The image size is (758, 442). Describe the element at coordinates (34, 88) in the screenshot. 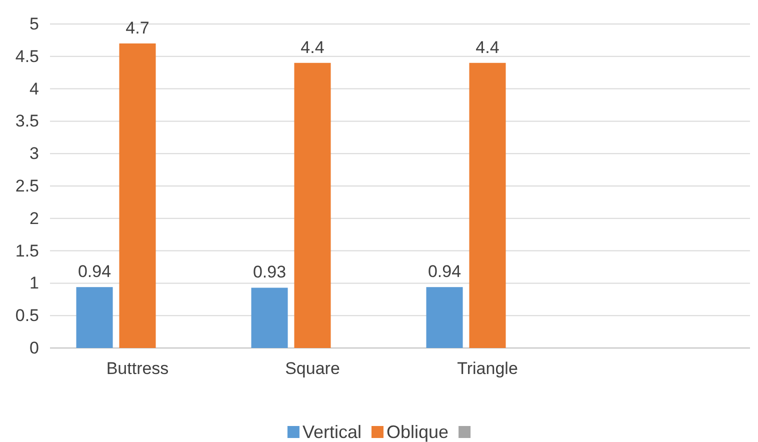

I see `y-tick-label: 4` at that location.